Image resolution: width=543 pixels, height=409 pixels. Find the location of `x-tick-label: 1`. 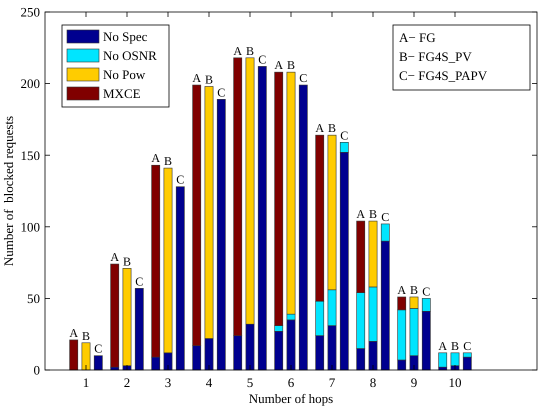

x-tick-label: 1 is located at coordinates (86, 382).